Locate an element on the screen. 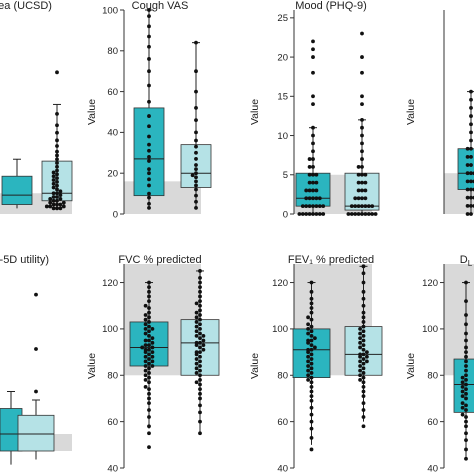 The image size is (474, 474). panel-title: Mood (PHQ-9) is located at coordinates (331, 6).